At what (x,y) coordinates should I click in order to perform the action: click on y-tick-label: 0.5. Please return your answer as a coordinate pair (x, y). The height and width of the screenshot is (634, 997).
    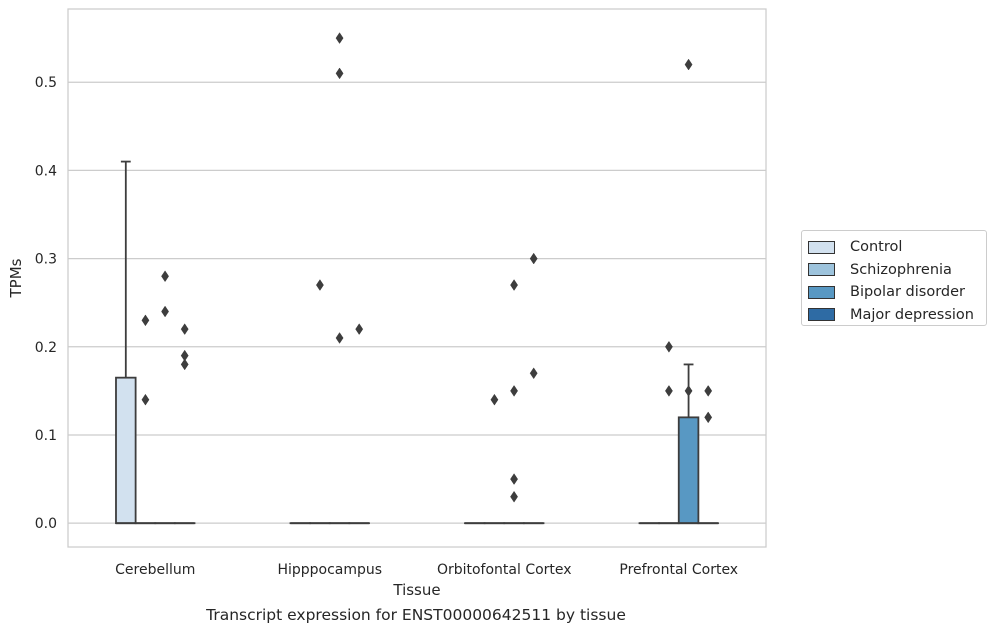
    Looking at the image, I should click on (46, 83).